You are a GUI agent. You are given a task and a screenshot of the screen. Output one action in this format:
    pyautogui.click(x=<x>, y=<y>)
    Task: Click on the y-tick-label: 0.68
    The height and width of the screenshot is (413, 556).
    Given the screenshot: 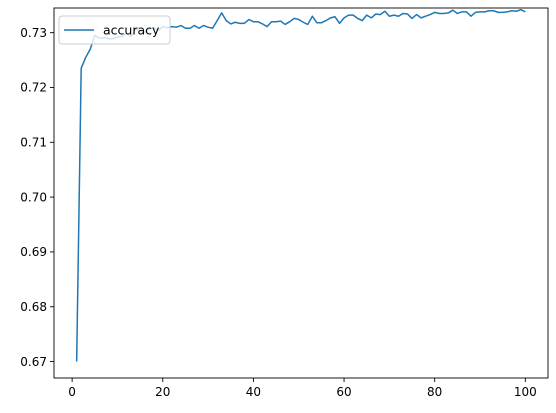 What is the action you would take?
    pyautogui.click(x=33, y=307)
    